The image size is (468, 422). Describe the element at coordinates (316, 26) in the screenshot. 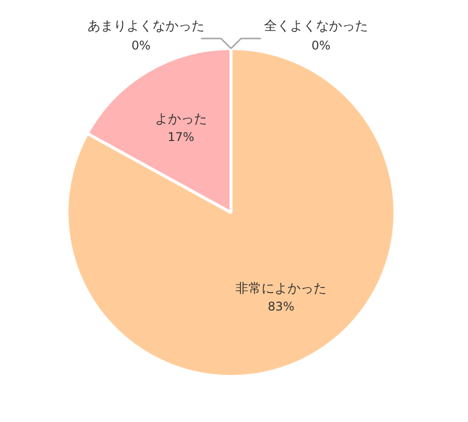

I see `category-label: 全くよくなかった` at that location.